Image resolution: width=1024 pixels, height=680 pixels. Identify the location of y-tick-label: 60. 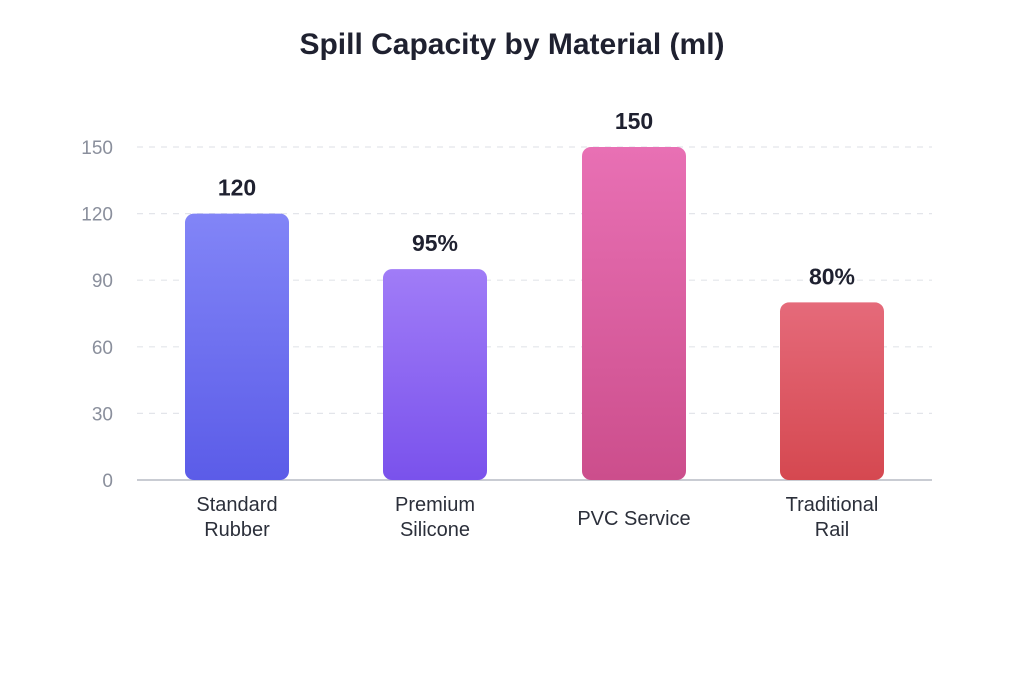
(102, 348).